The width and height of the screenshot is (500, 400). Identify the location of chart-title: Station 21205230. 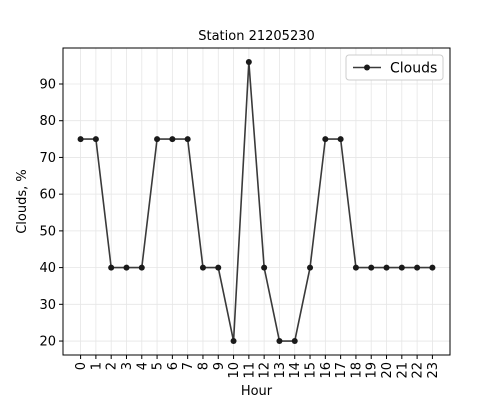
(256, 36).